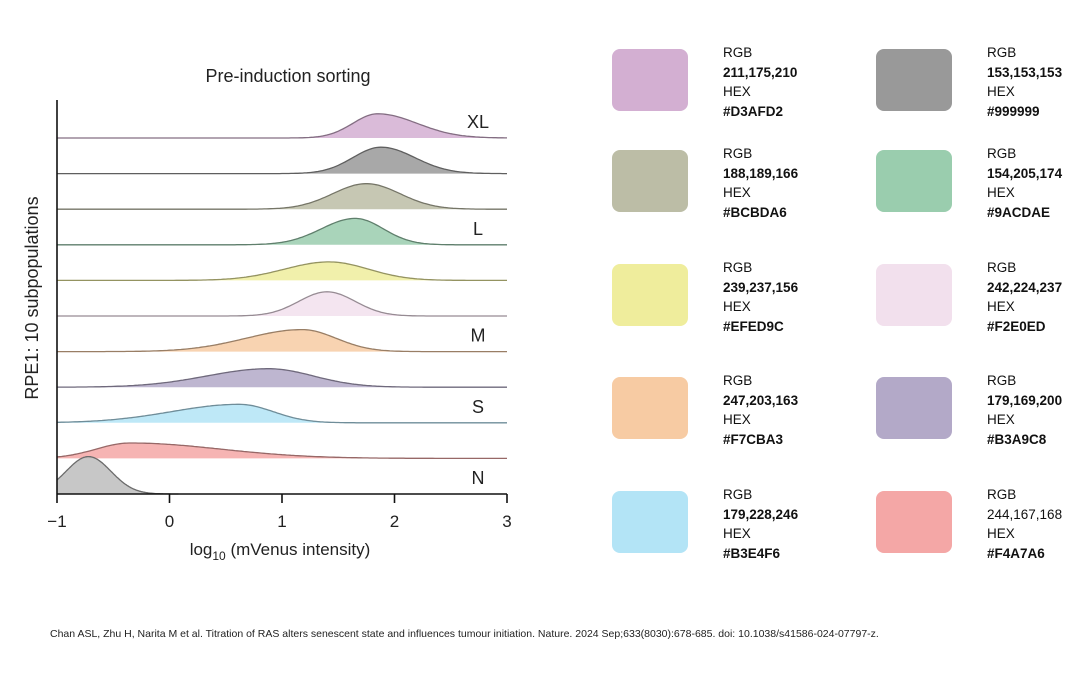 The width and height of the screenshot is (1080, 678). I want to click on swatch-light-blue, so click(650, 522).